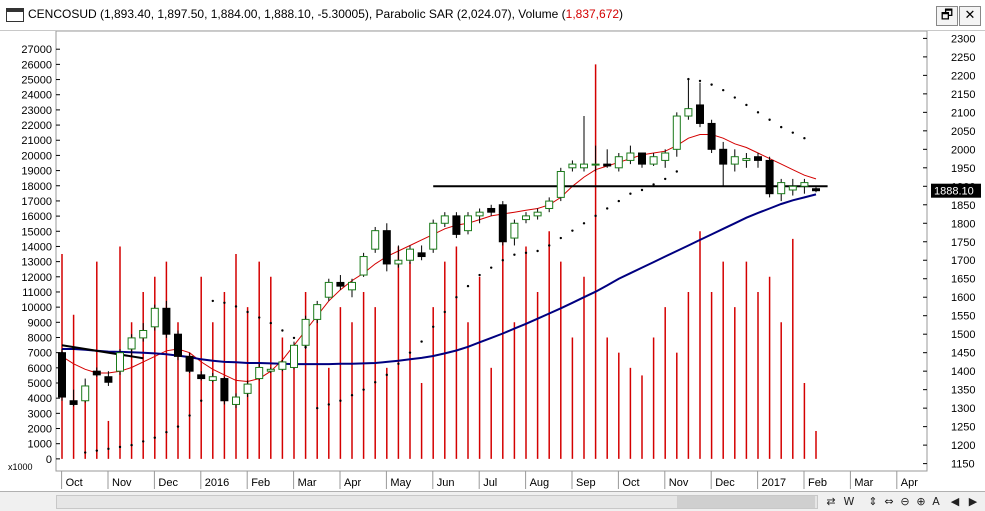 This screenshot has height=511, width=985. Describe the element at coordinates (36, 232) in the screenshot. I see `volume-tick-label: 15000` at that location.